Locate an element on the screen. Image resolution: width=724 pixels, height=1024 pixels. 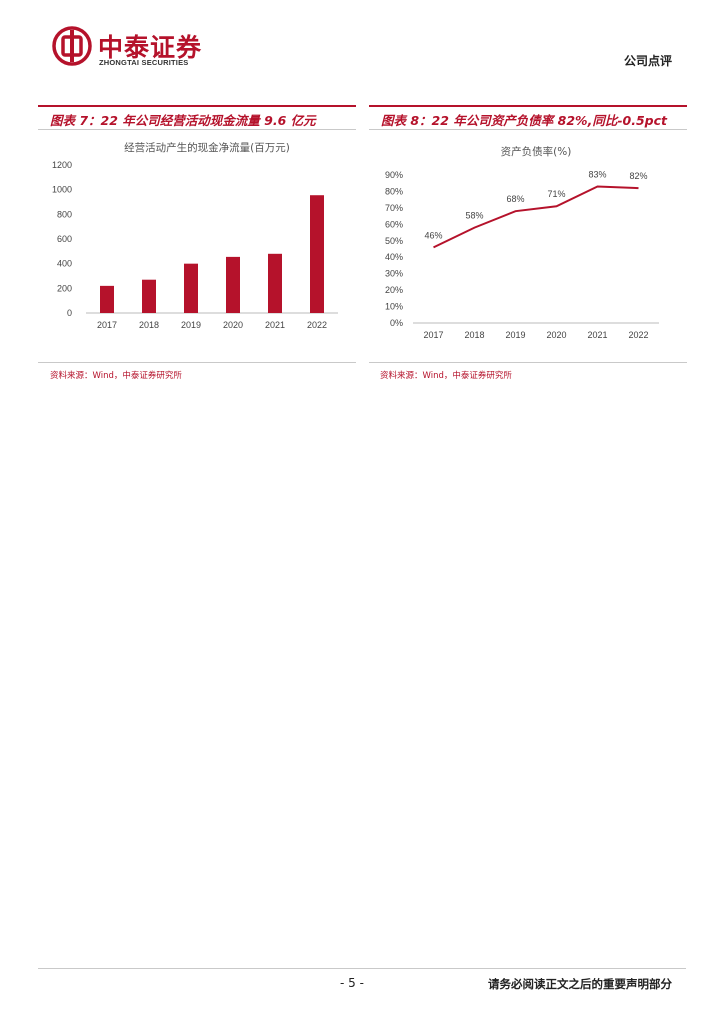
y-tick-label: 60% is located at coordinates (394, 224).